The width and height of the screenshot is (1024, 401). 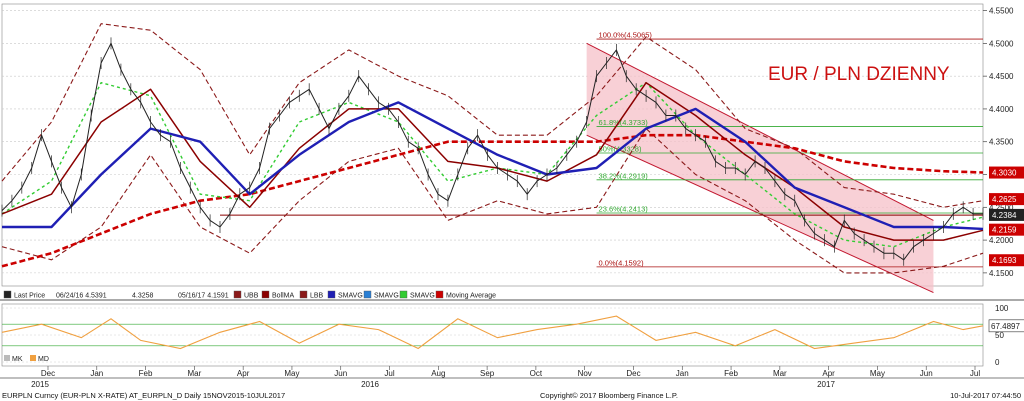 I want to click on price-y-tick-label: 4.5000, so click(x=1001, y=43).